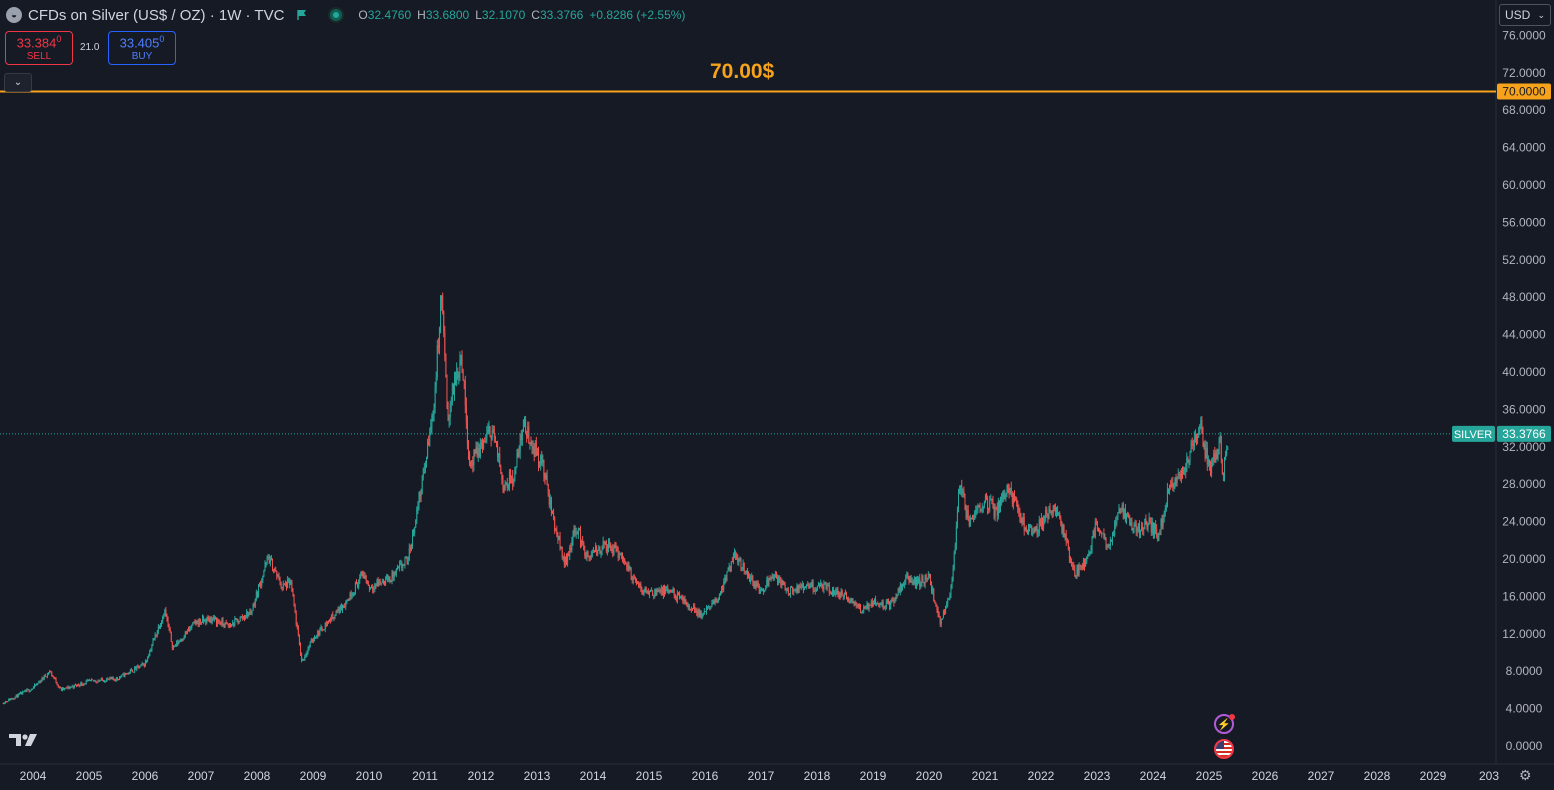 This screenshot has height=790, width=1554. I want to click on y-tick-label: 32.0000, so click(1524, 447).